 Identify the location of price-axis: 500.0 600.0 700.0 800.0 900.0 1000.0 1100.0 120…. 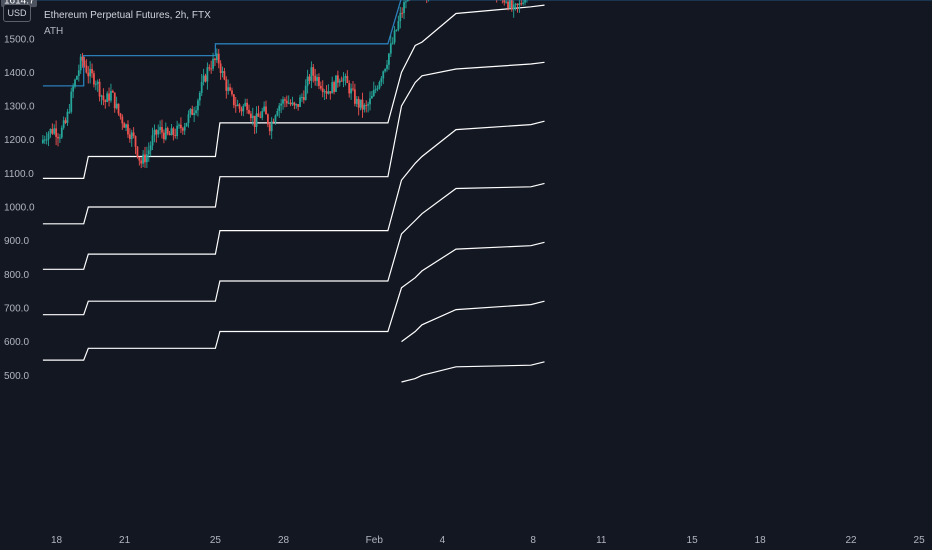
(19, 191).